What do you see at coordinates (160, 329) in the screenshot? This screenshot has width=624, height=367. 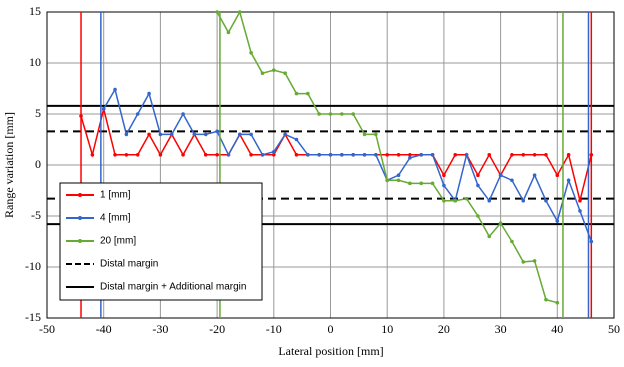 I see `x-tick-label: -30` at bounding box center [160, 329].